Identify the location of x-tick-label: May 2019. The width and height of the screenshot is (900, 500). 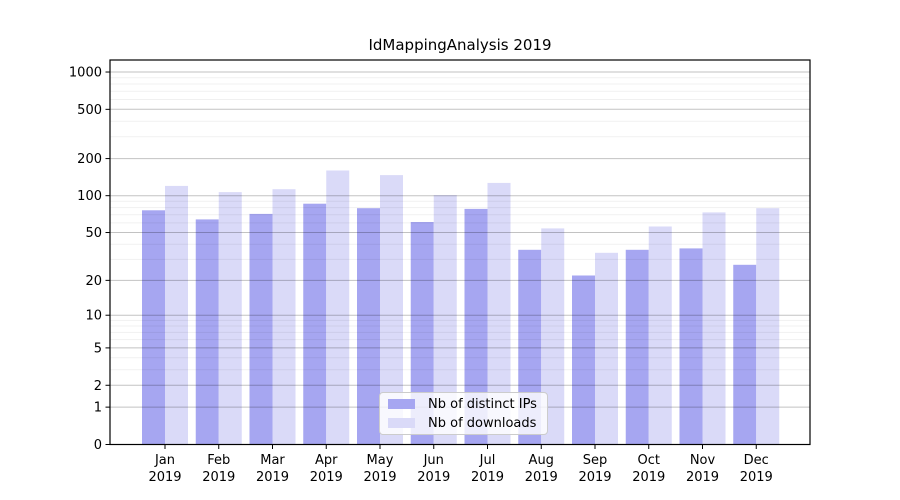
(379, 469).